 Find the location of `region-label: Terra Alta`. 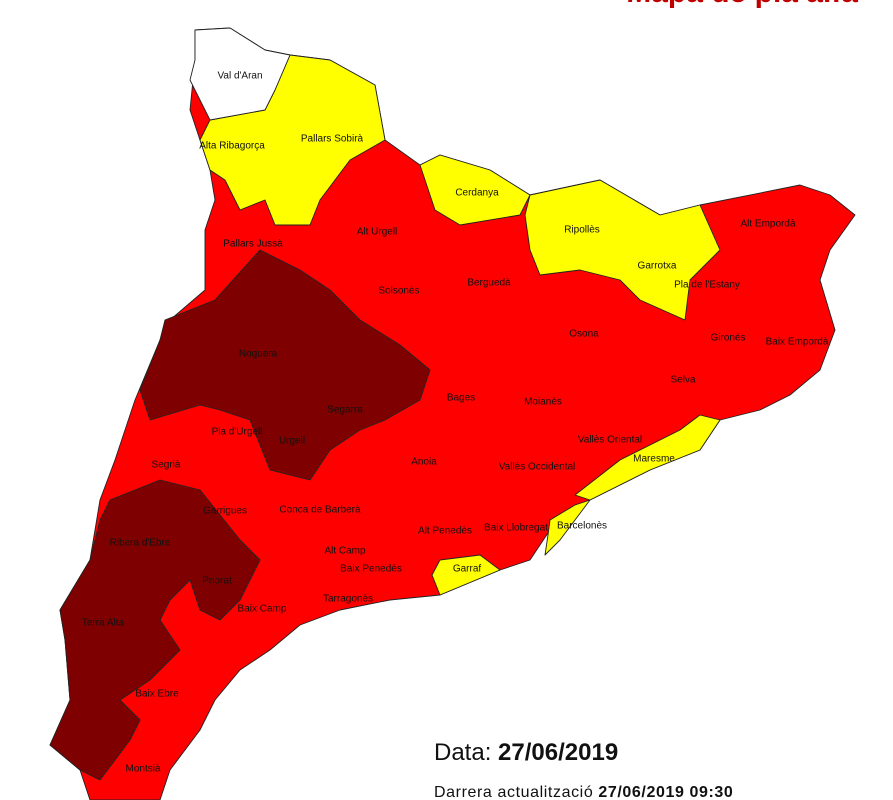

region-label: Terra Alta is located at coordinates (103, 623).